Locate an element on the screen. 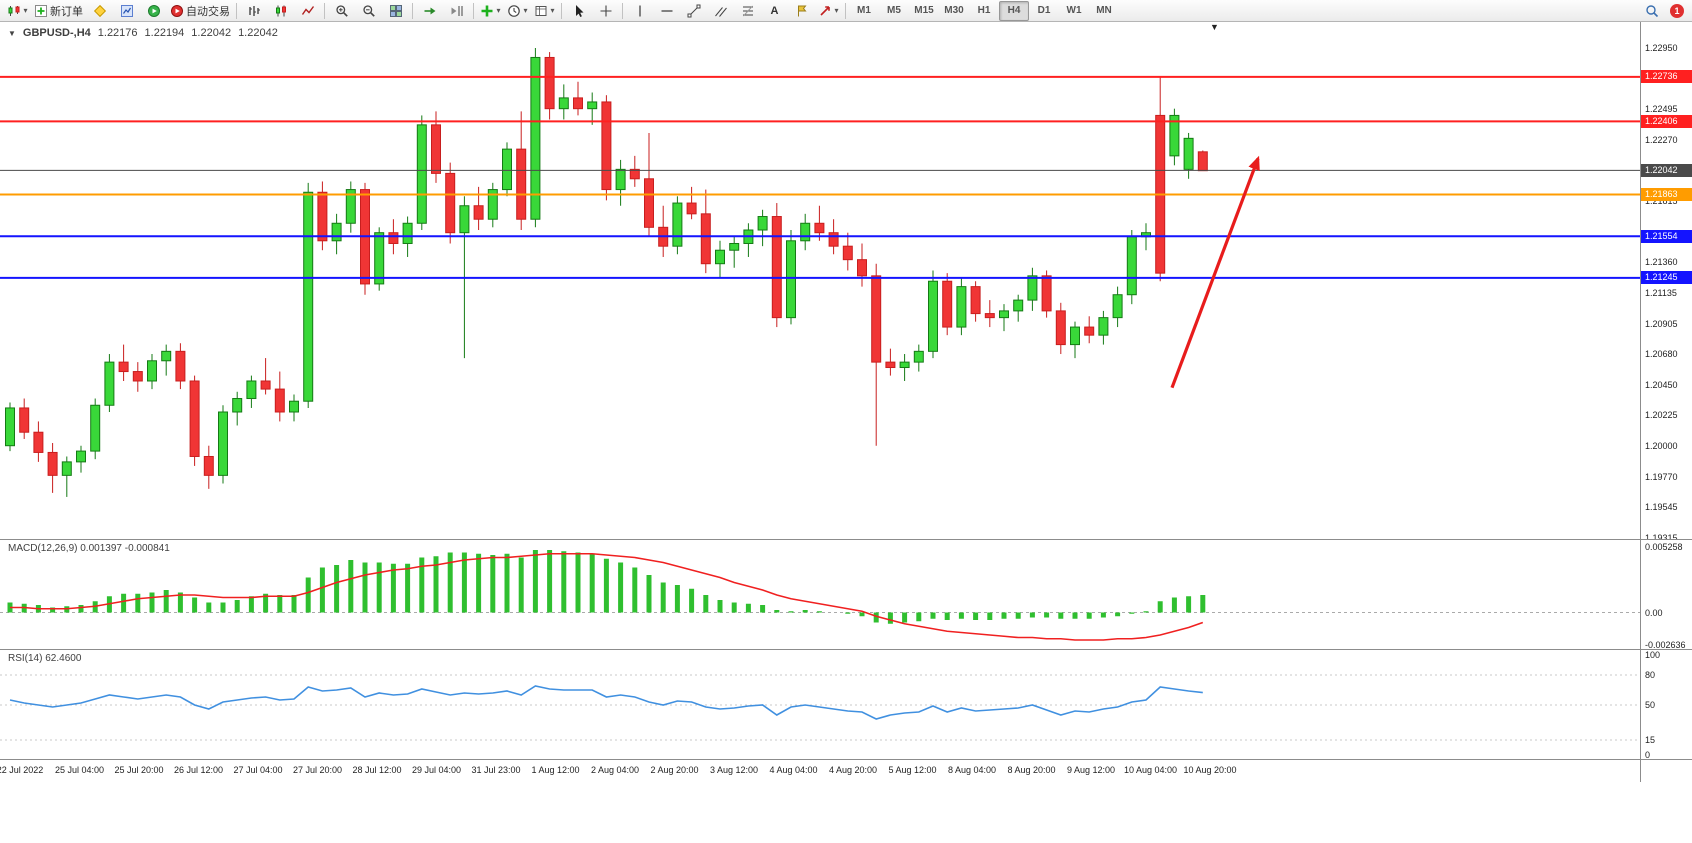 The width and height of the screenshot is (1692, 843). arrows-dropdown-icon: ▾ is located at coordinates (836, 10).